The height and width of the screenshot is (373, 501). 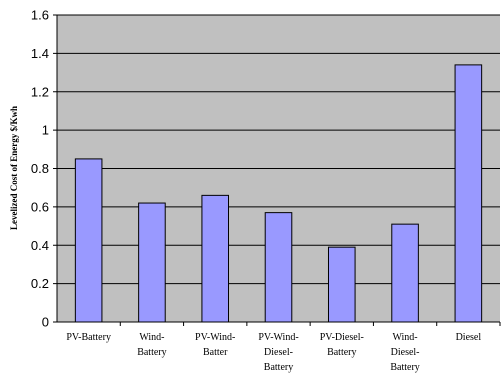 I want to click on y-tick-label: 1.4, so click(x=40, y=53).